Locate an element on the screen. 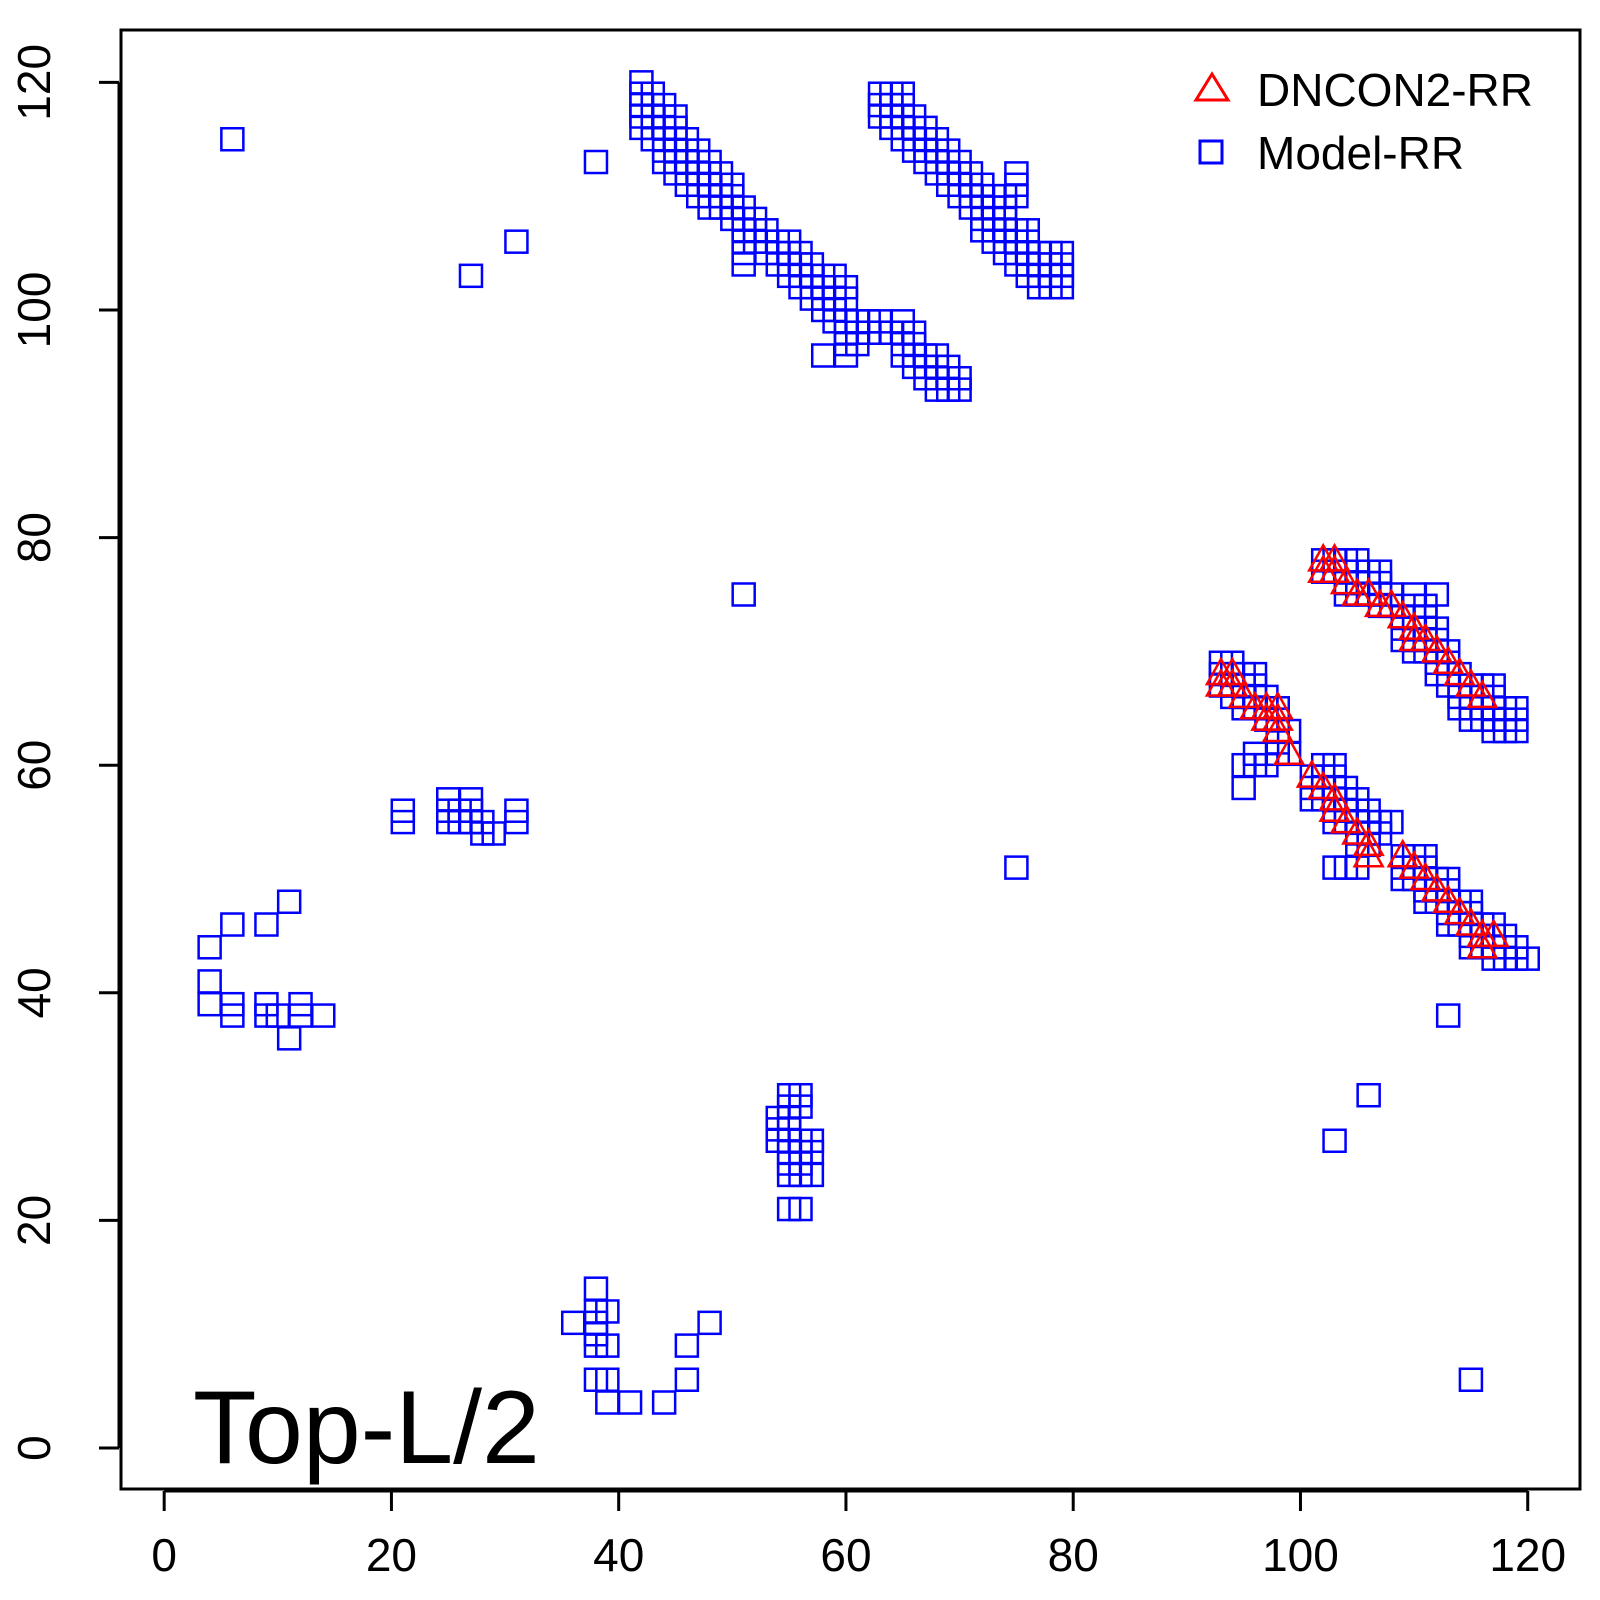 The image size is (1600, 1600). annotation-top-l2: Top-L/2 is located at coordinates (366, 1428).